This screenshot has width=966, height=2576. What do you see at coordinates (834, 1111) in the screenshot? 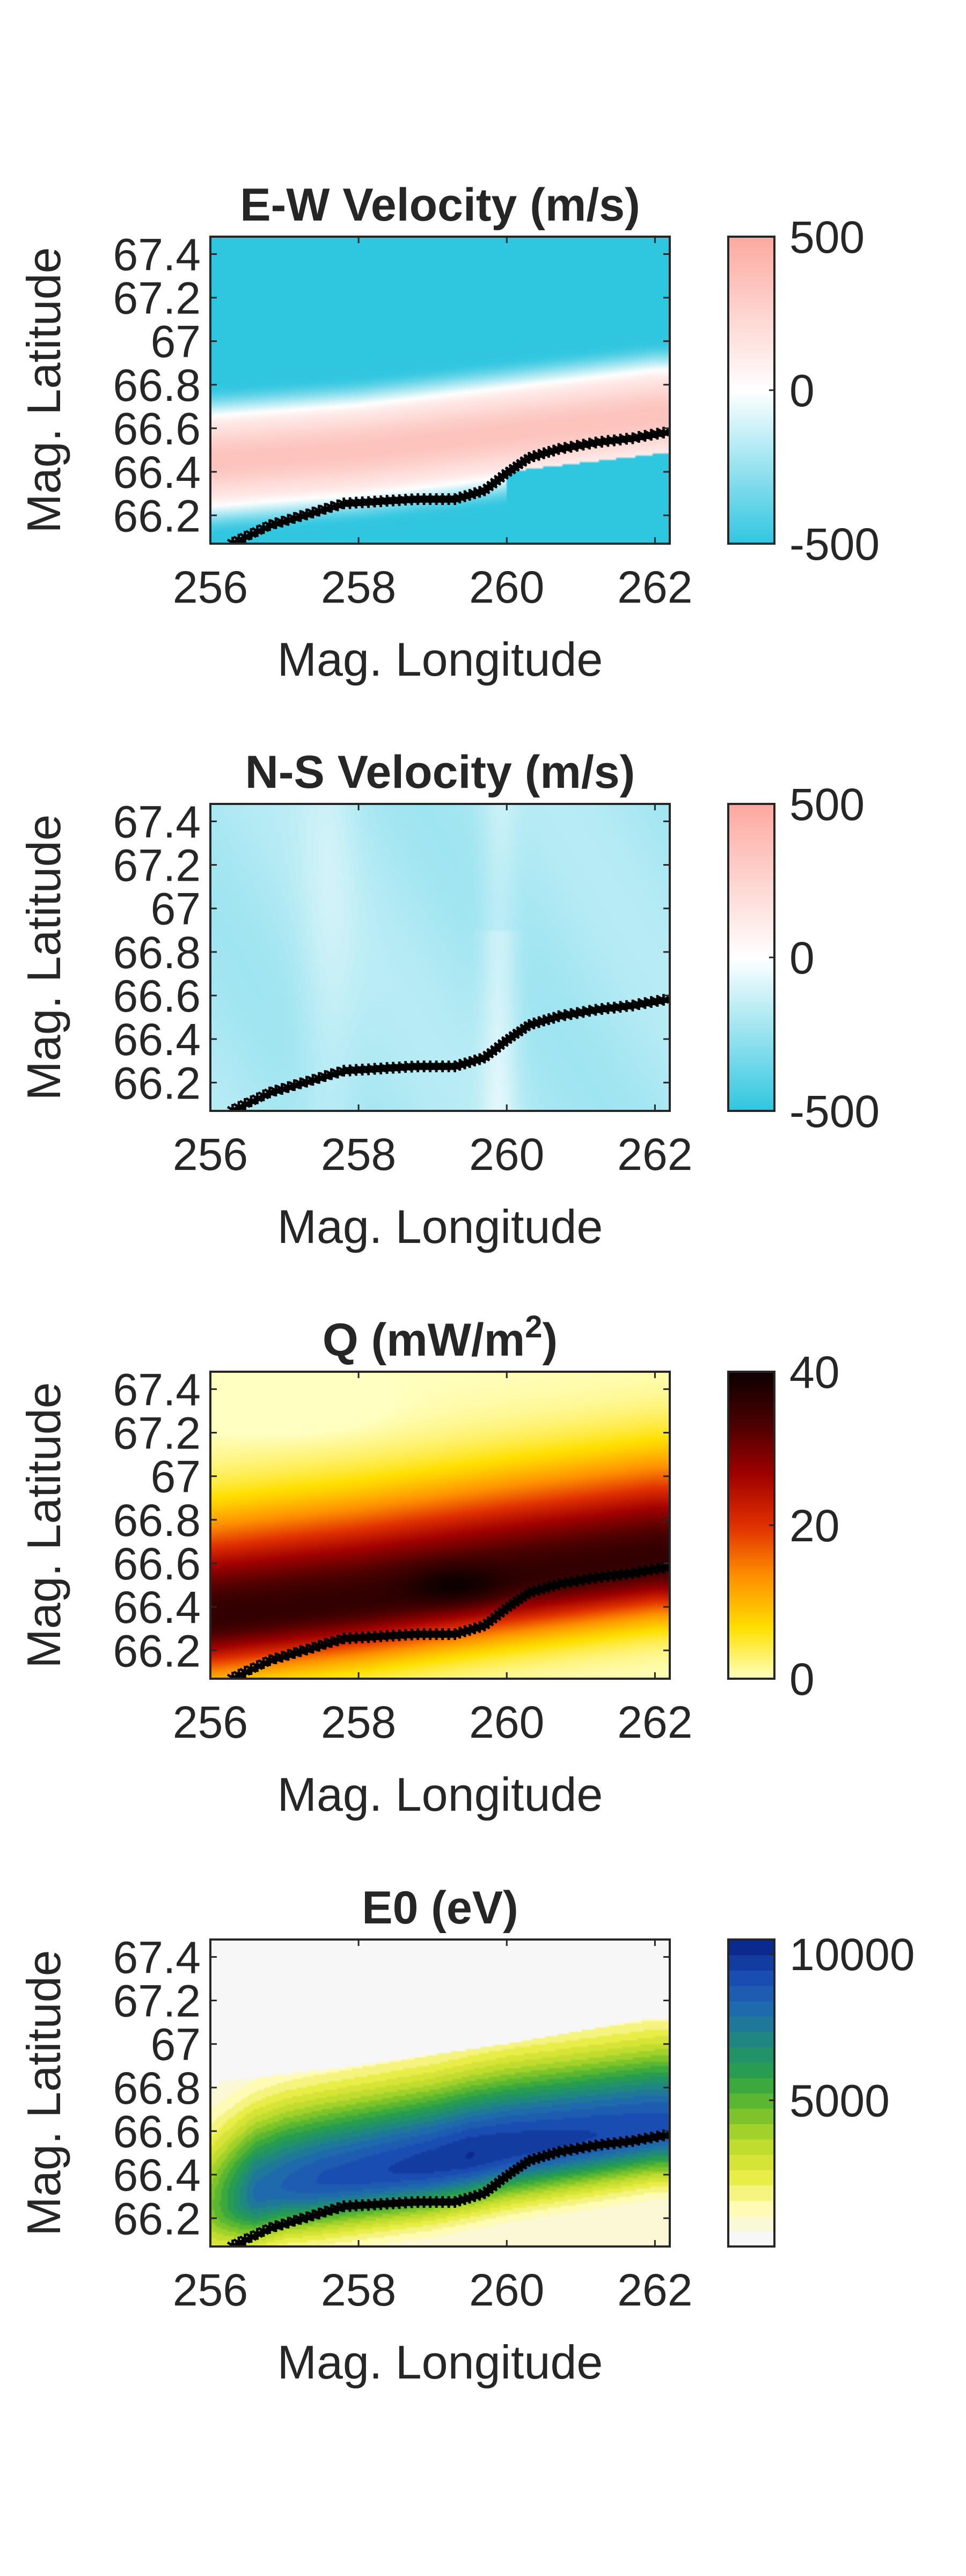
I see `colorbar-tick-label: -500` at bounding box center [834, 1111].